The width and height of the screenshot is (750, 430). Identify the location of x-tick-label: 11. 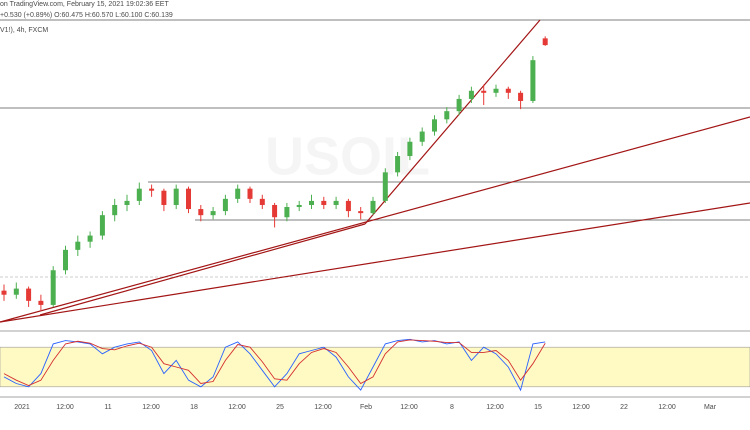
(107, 407).